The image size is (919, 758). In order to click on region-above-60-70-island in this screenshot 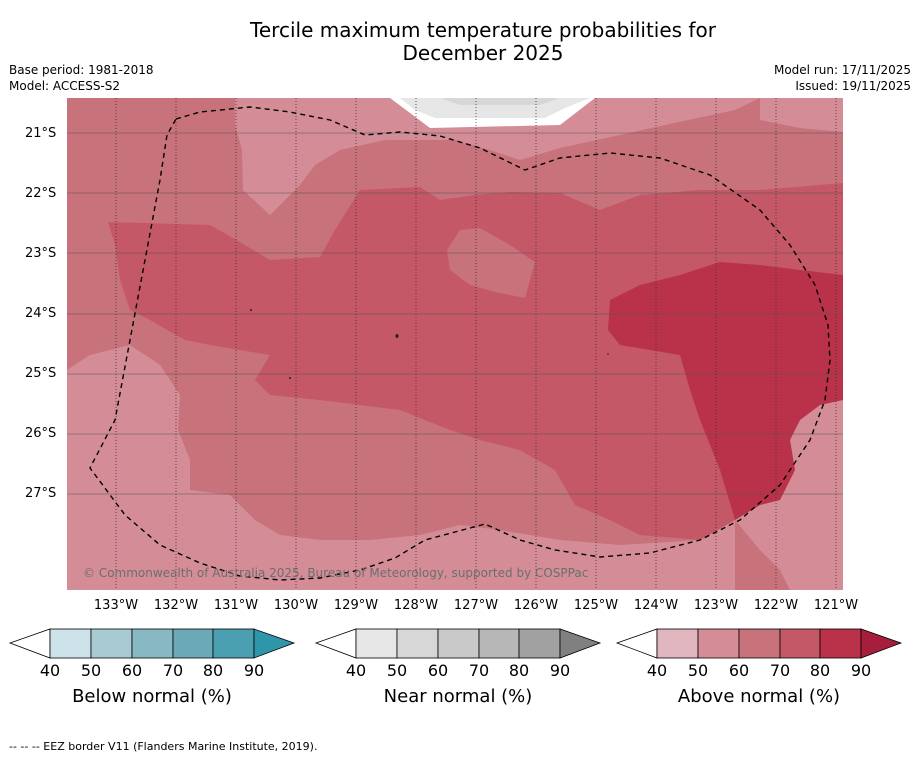, I will do `click(491, 263)`.